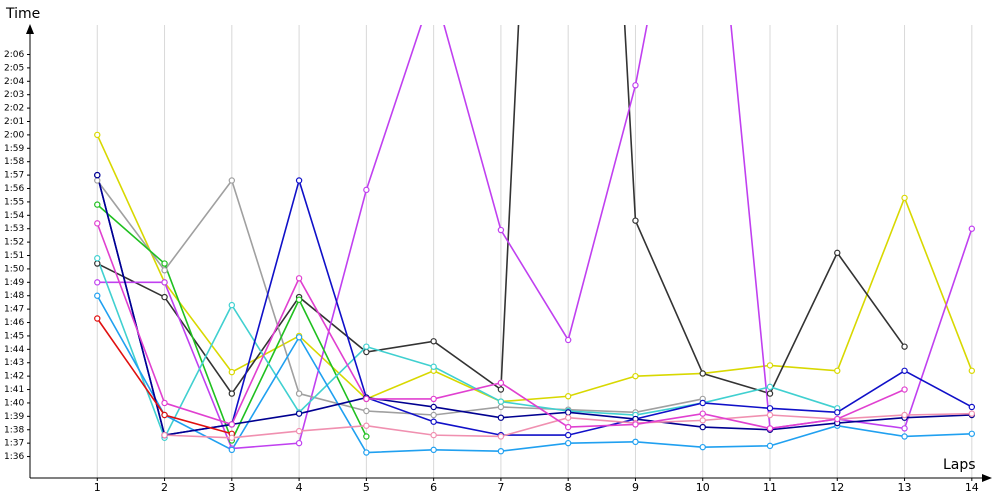 The width and height of the screenshot is (1000, 500). Describe the element at coordinates (14, 68) in the screenshot. I see `y-tick-label: 2:05` at that location.